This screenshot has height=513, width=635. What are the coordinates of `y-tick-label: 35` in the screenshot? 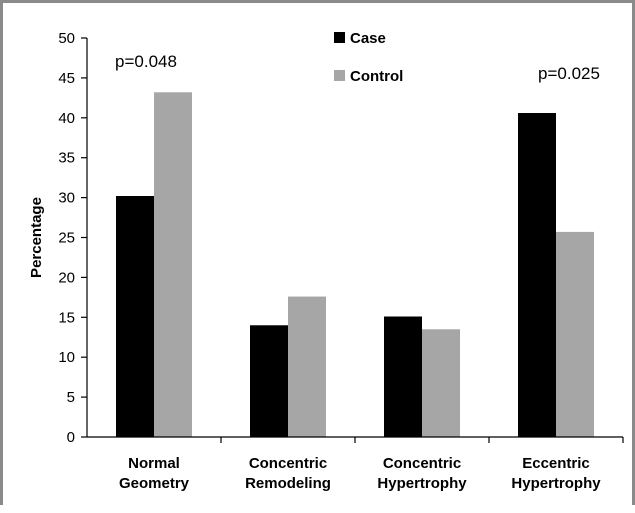 It's located at (66, 158).